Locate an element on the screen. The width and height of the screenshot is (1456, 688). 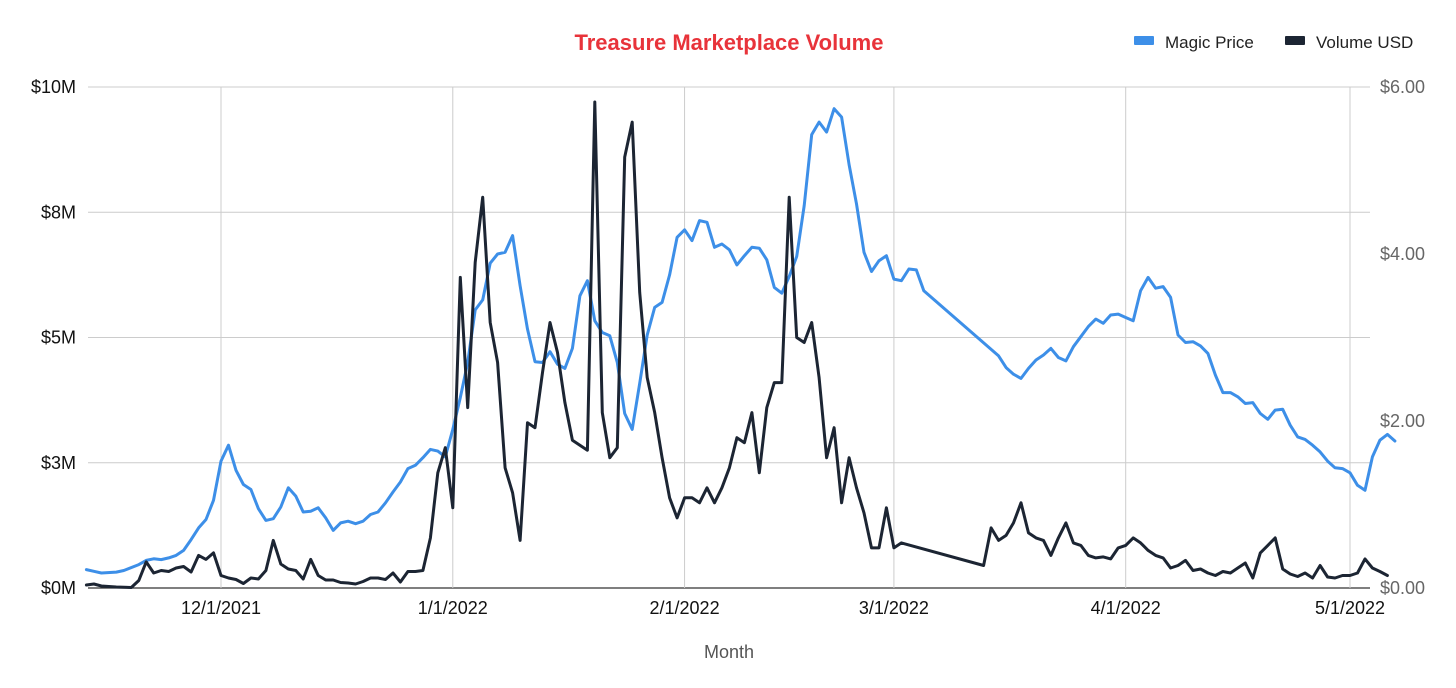
right-y-tick-label: $2.00 is located at coordinates (1402, 421).